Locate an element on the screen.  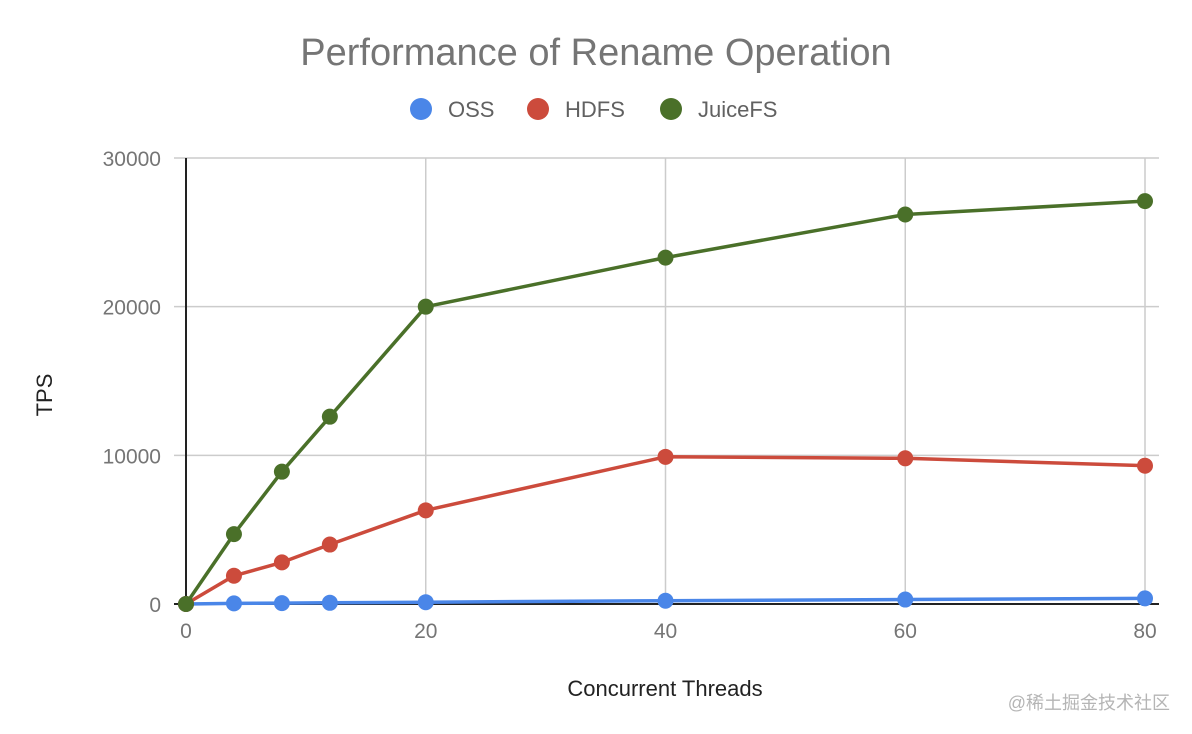
watermark-text: @稀土掘金技术社区 is located at coordinates (1089, 703).